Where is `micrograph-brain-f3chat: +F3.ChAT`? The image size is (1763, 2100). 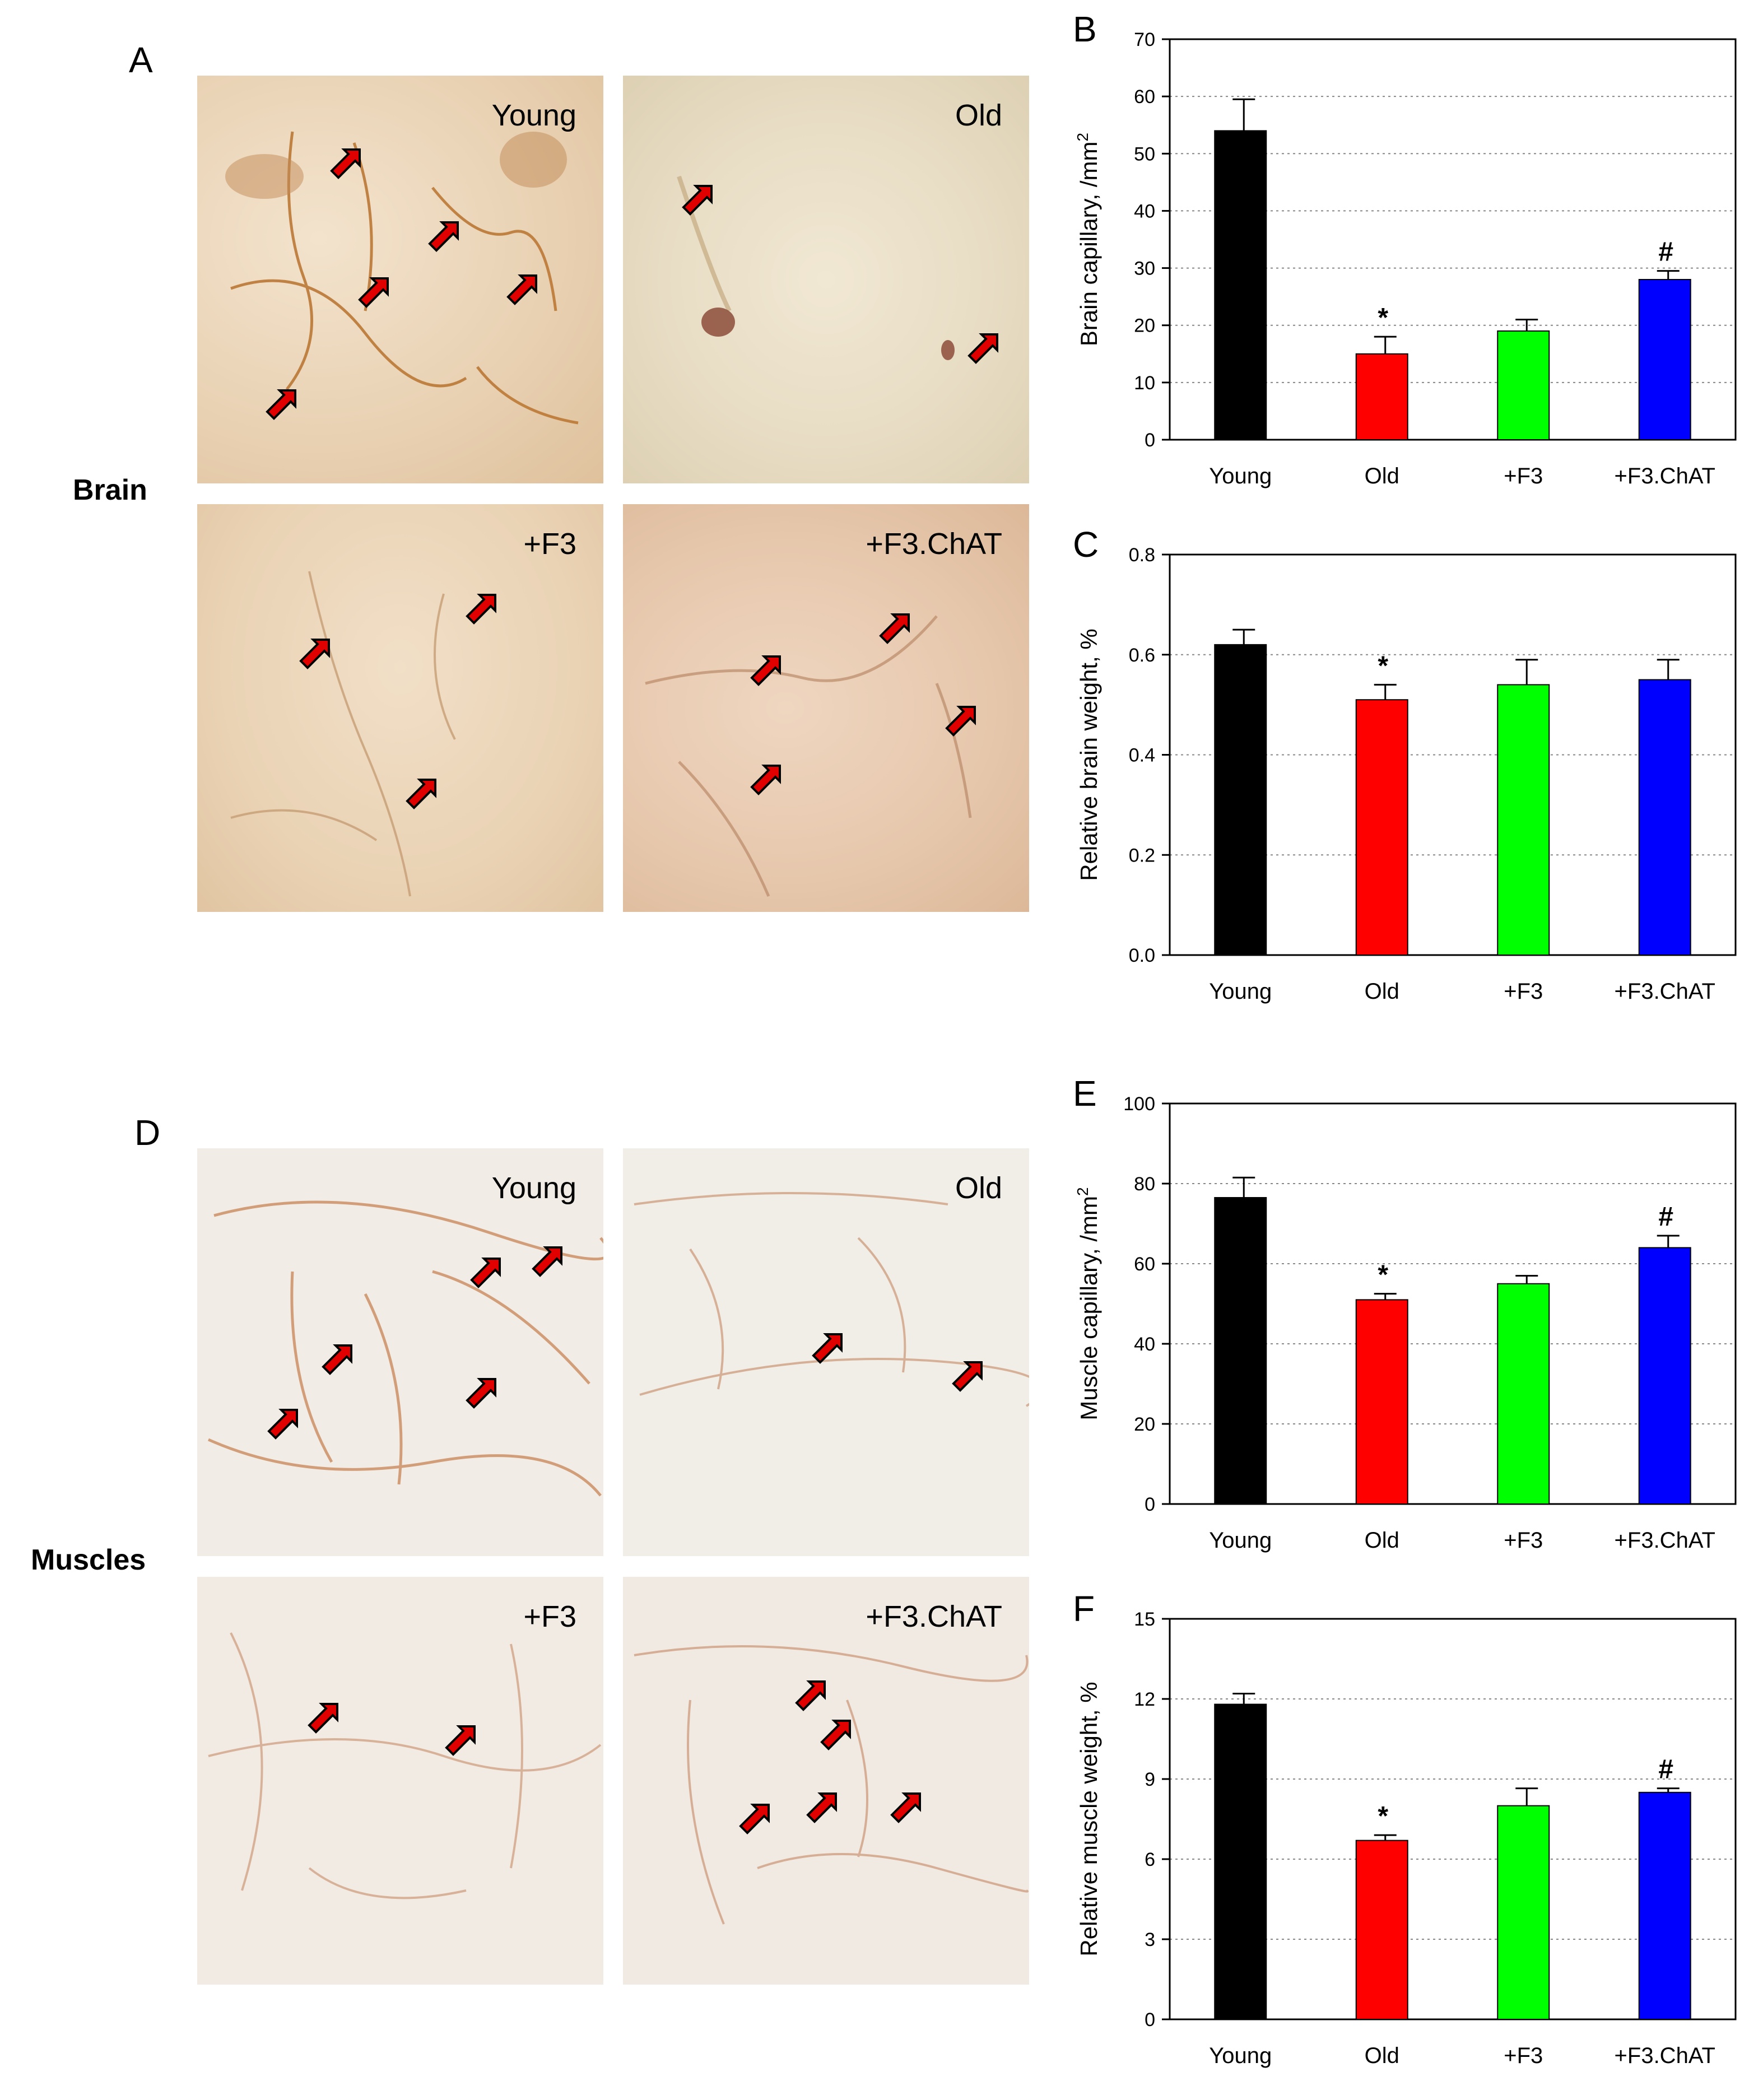
micrograph-brain-f3chat: +F3.ChAT is located at coordinates (826, 708).